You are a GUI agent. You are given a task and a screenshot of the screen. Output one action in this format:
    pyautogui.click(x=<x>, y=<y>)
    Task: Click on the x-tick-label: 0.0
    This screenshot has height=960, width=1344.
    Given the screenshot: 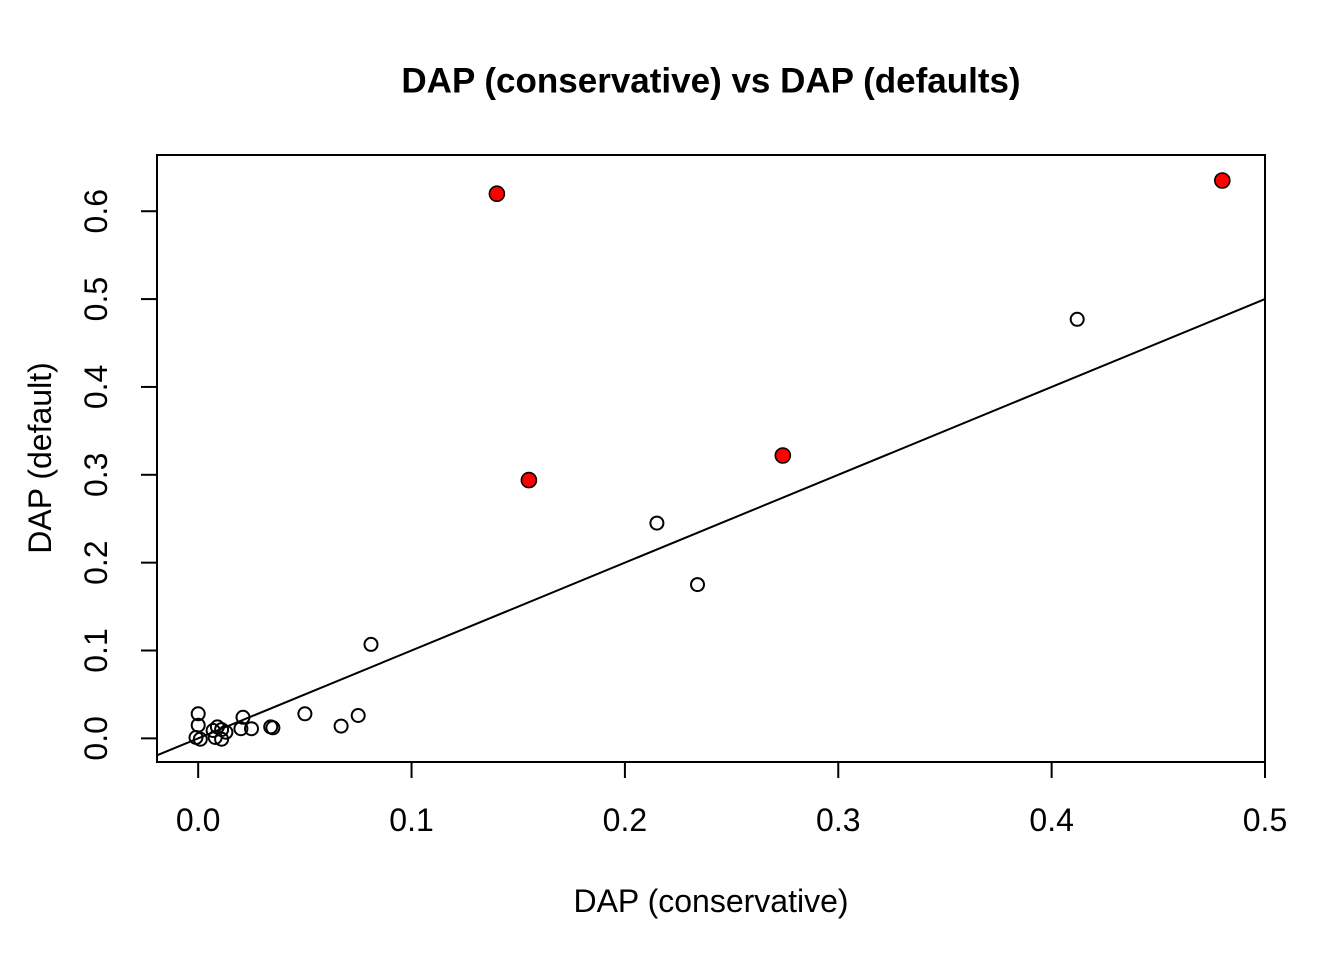 What is the action you would take?
    pyautogui.click(x=198, y=820)
    